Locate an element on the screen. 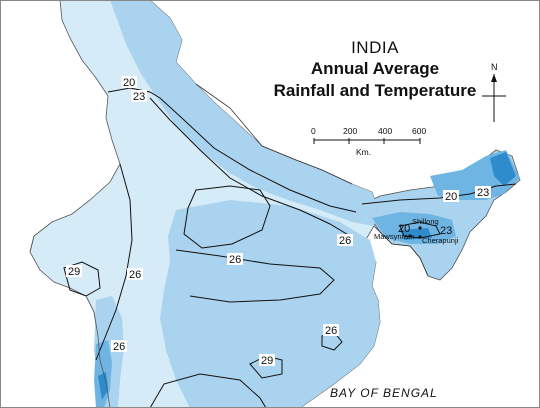  town-label-mawsynram: Mawsynram is located at coordinates (394, 236).